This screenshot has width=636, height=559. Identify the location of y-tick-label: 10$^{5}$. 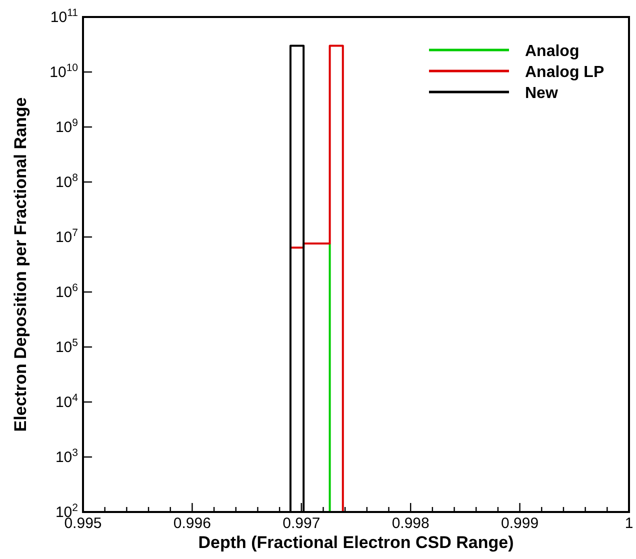
(66, 346).